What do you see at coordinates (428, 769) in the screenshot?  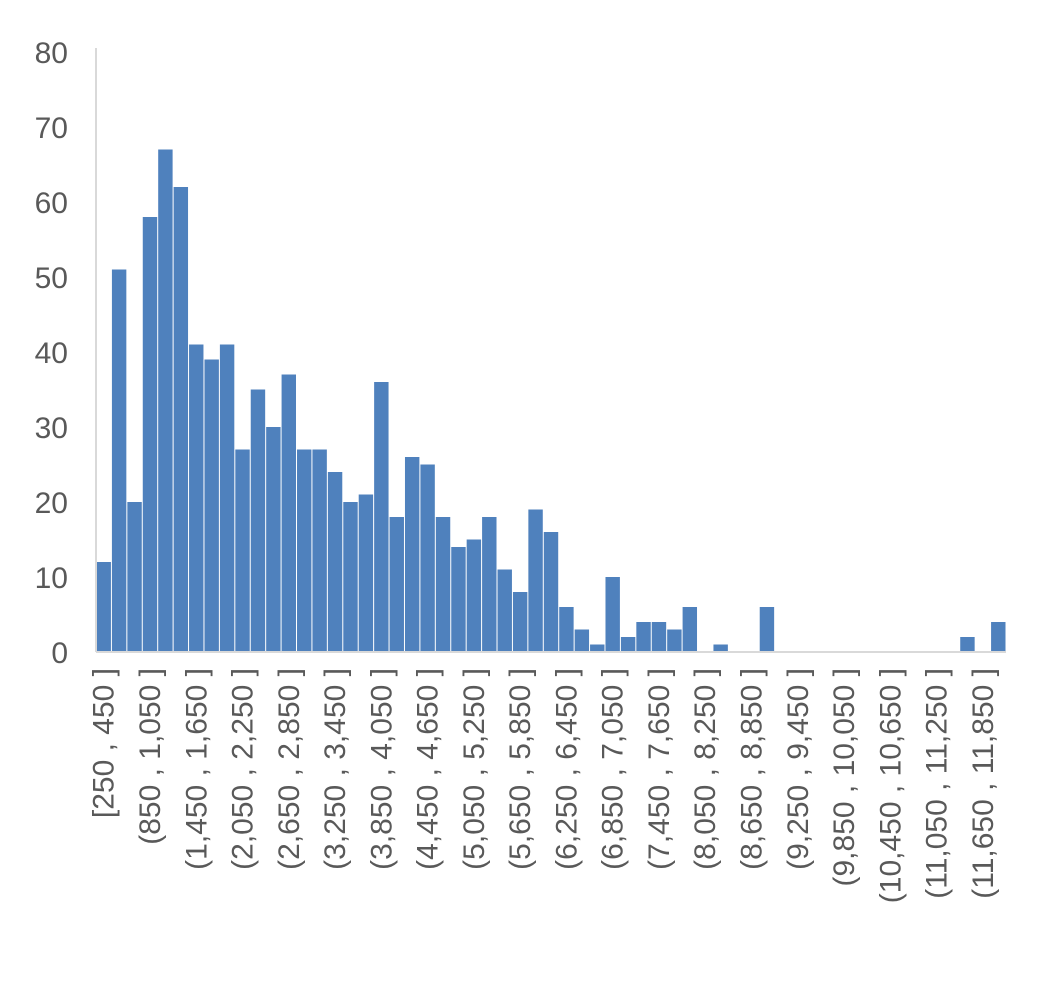 I see `x-tick-label: (4,450 , 4,650 ]` at bounding box center [428, 769].